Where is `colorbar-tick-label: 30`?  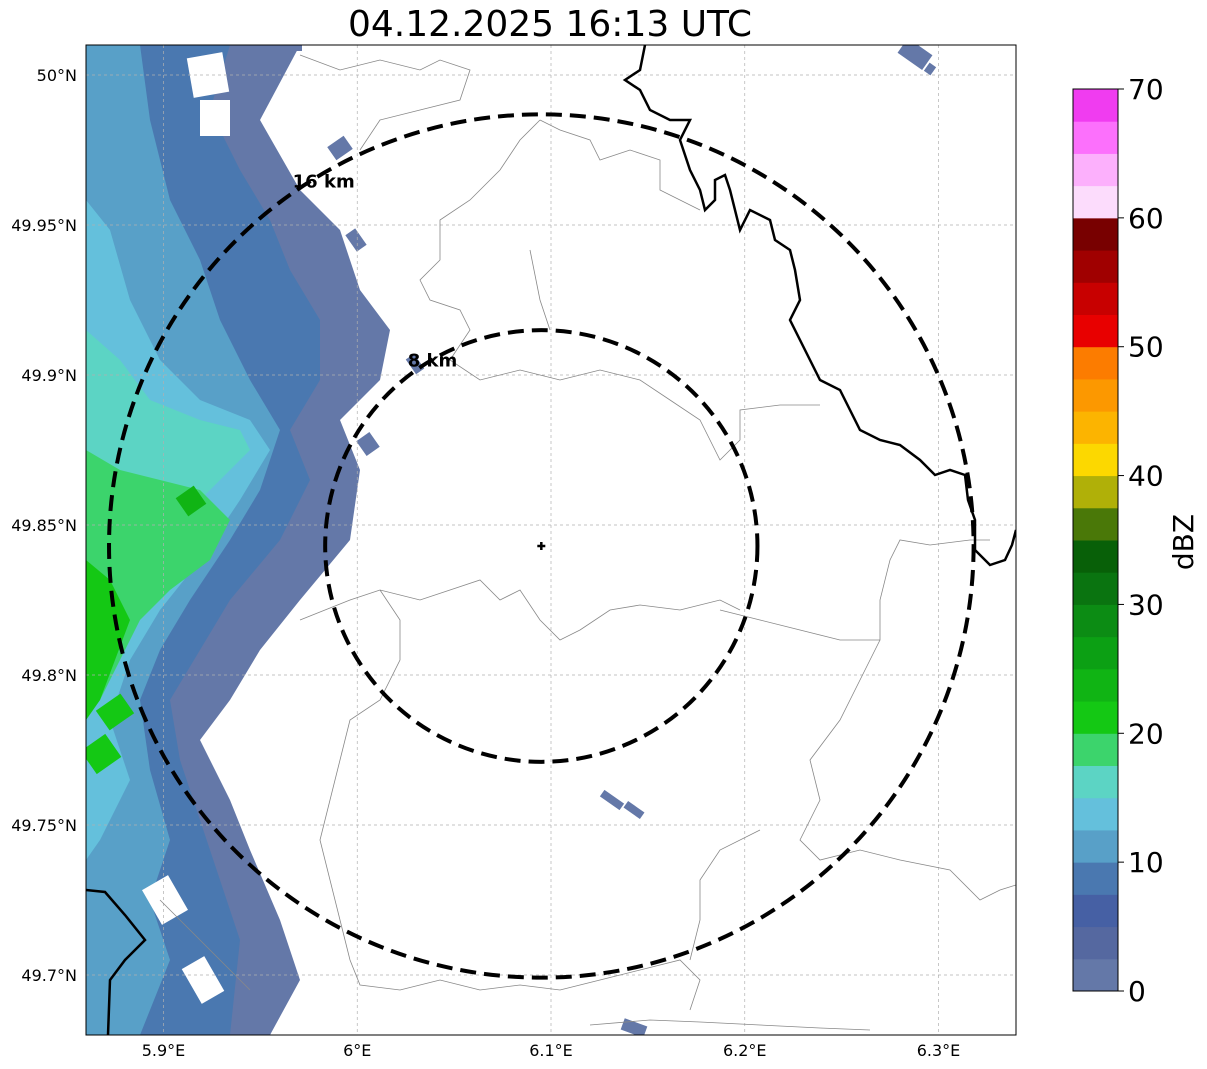 colorbar-tick-label: 30 is located at coordinates (1146, 604).